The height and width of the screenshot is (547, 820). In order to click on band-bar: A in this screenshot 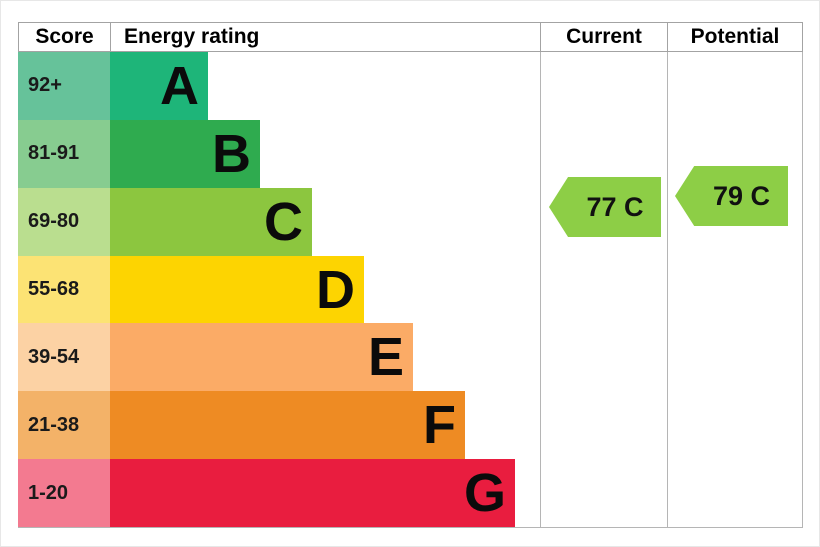, I will do `click(159, 86)`.